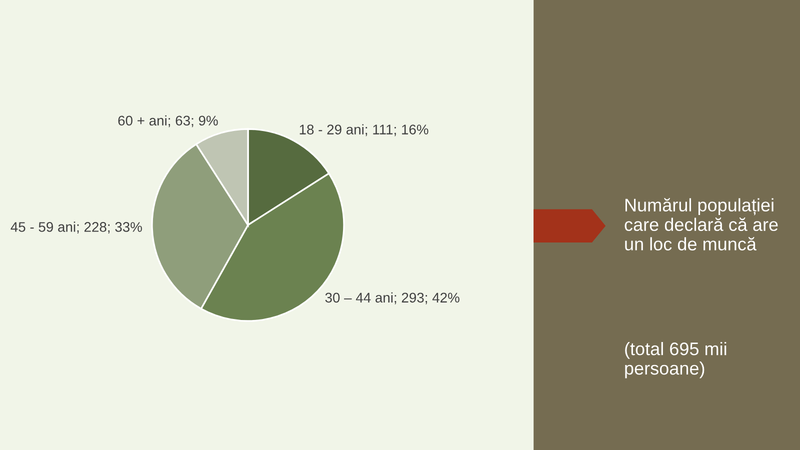 The height and width of the screenshot is (450, 800). I want to click on text: (total 695 mii persoane), so click(675, 360).